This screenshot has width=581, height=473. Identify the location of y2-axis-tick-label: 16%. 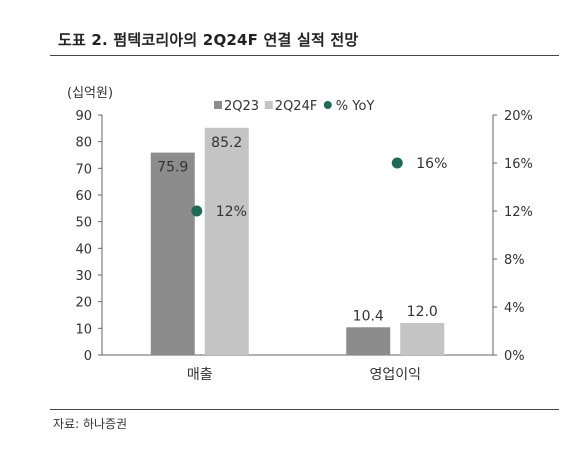
(518, 164).